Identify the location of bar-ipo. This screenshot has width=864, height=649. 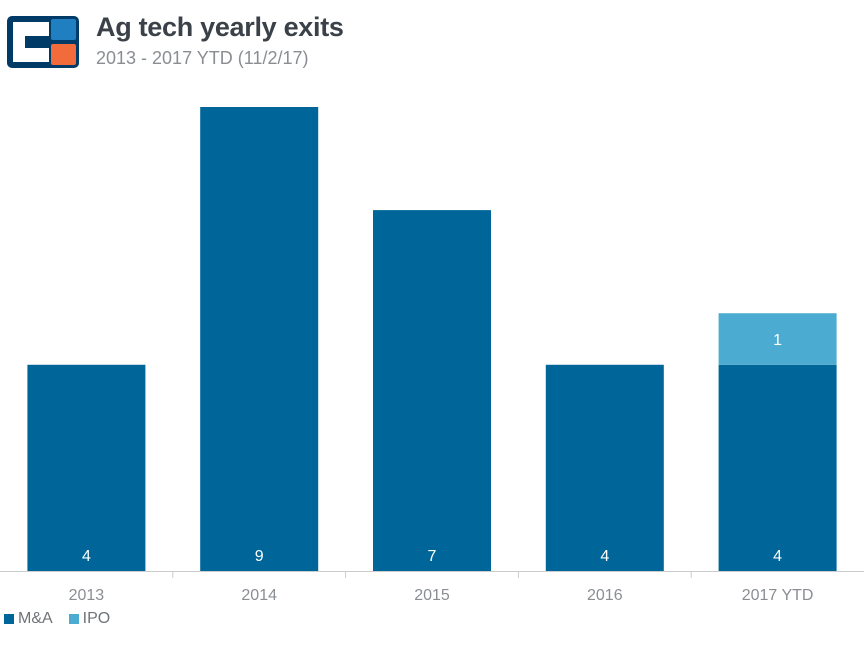
(777, 339).